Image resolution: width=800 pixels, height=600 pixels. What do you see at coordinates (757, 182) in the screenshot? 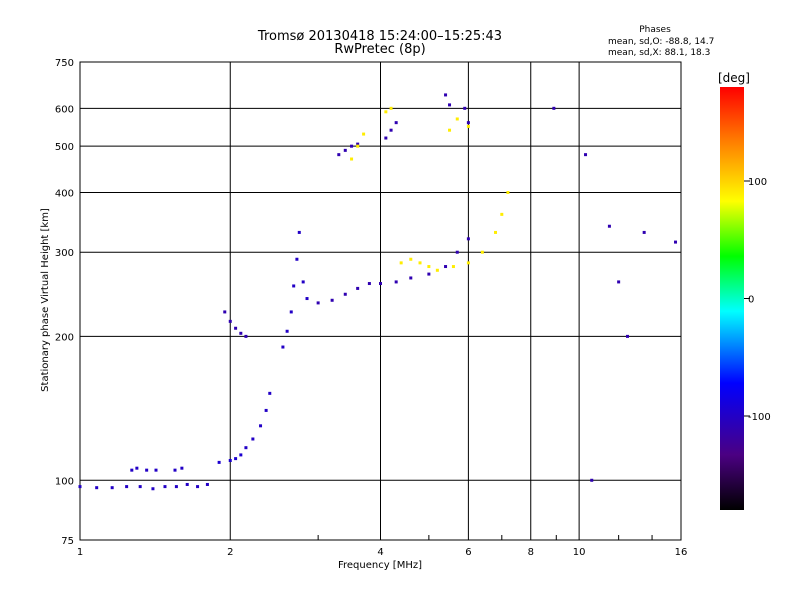
I see `colorbar-tick-label: 100` at bounding box center [757, 182].